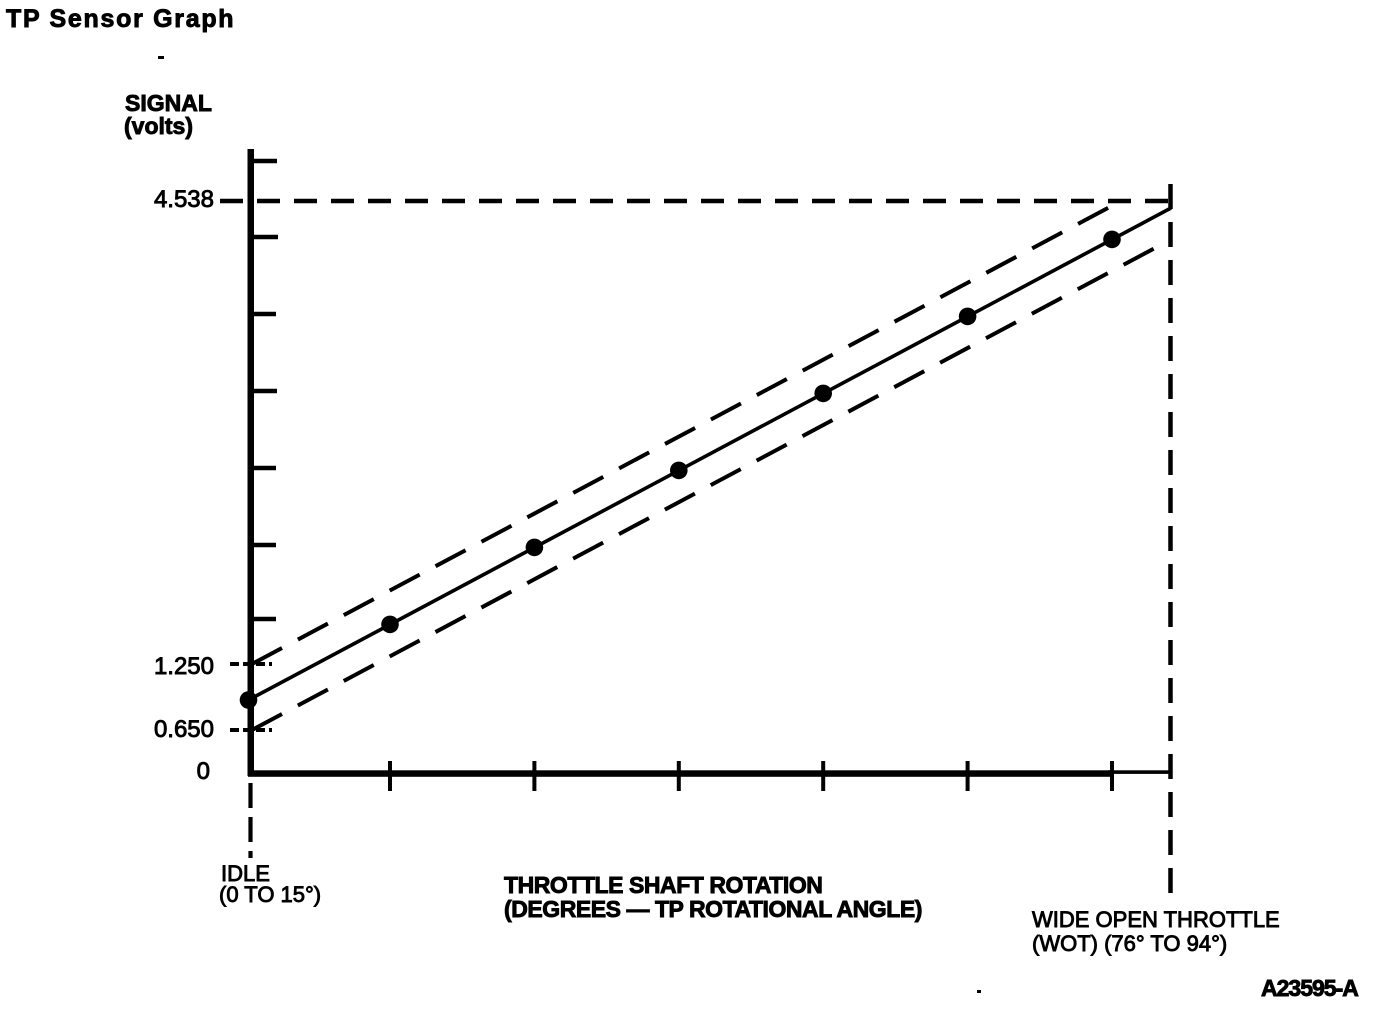 This screenshot has height=1010, width=1376. What do you see at coordinates (245, 873) in the screenshot?
I see `svg-text: IDLE` at bounding box center [245, 873].